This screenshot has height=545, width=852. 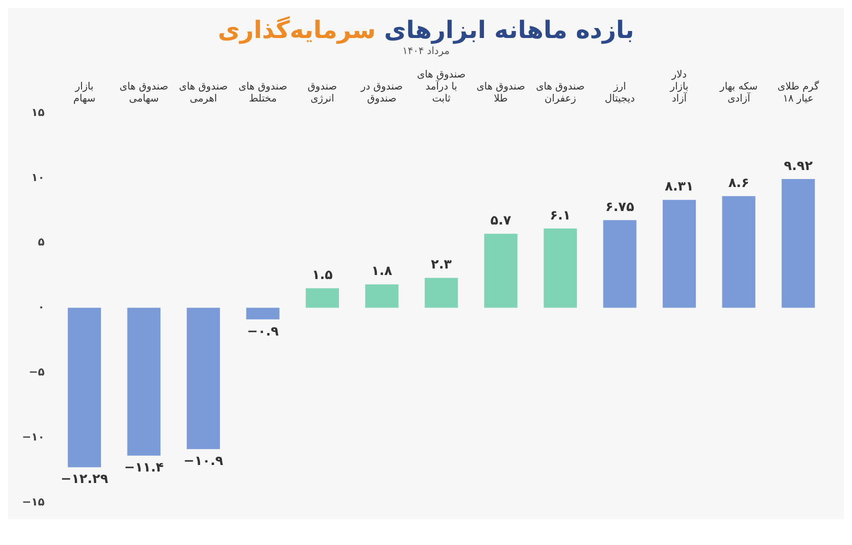 What do you see at coordinates (619, 207) in the screenshot?
I see `data-label: ۶.۷۵` at bounding box center [619, 207].